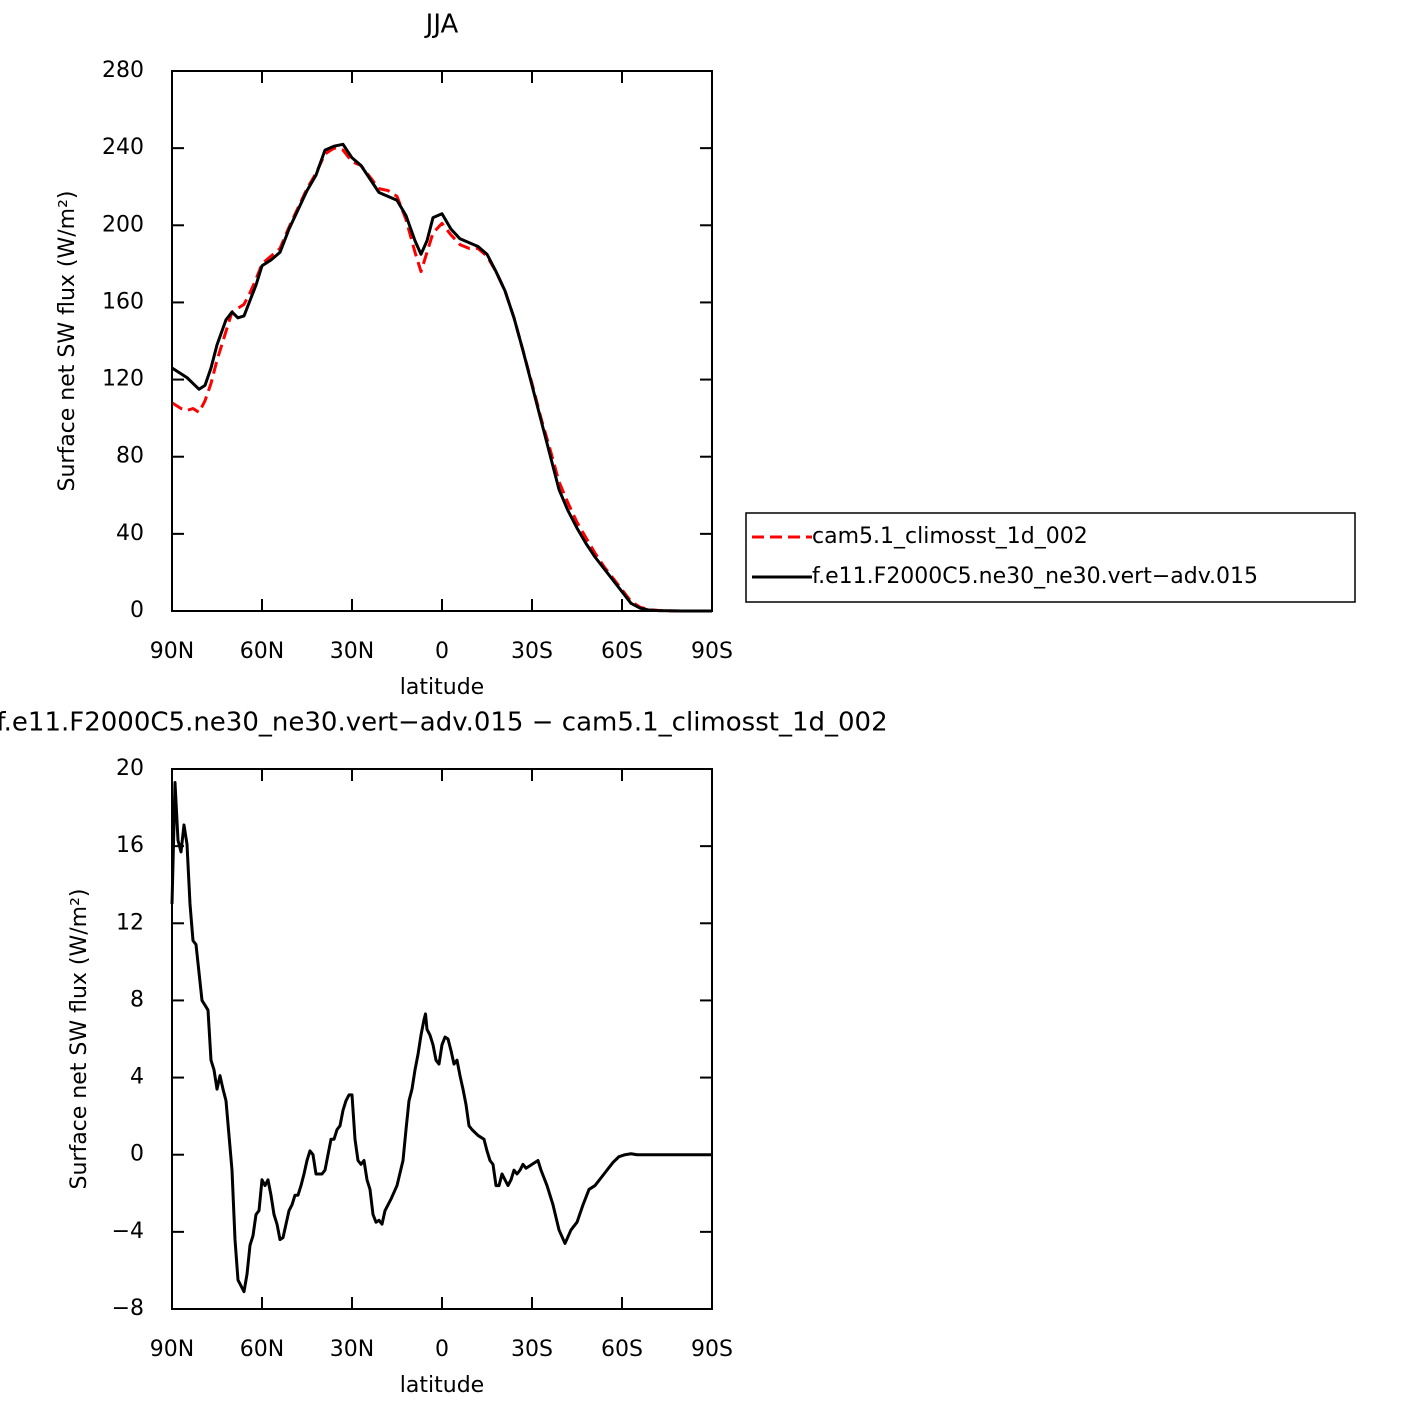  Describe the element at coordinates (1035, 576) in the screenshot. I see `legend-label: f.e11.F2000C5.ne30_ne30.vert−adv.015` at that location.